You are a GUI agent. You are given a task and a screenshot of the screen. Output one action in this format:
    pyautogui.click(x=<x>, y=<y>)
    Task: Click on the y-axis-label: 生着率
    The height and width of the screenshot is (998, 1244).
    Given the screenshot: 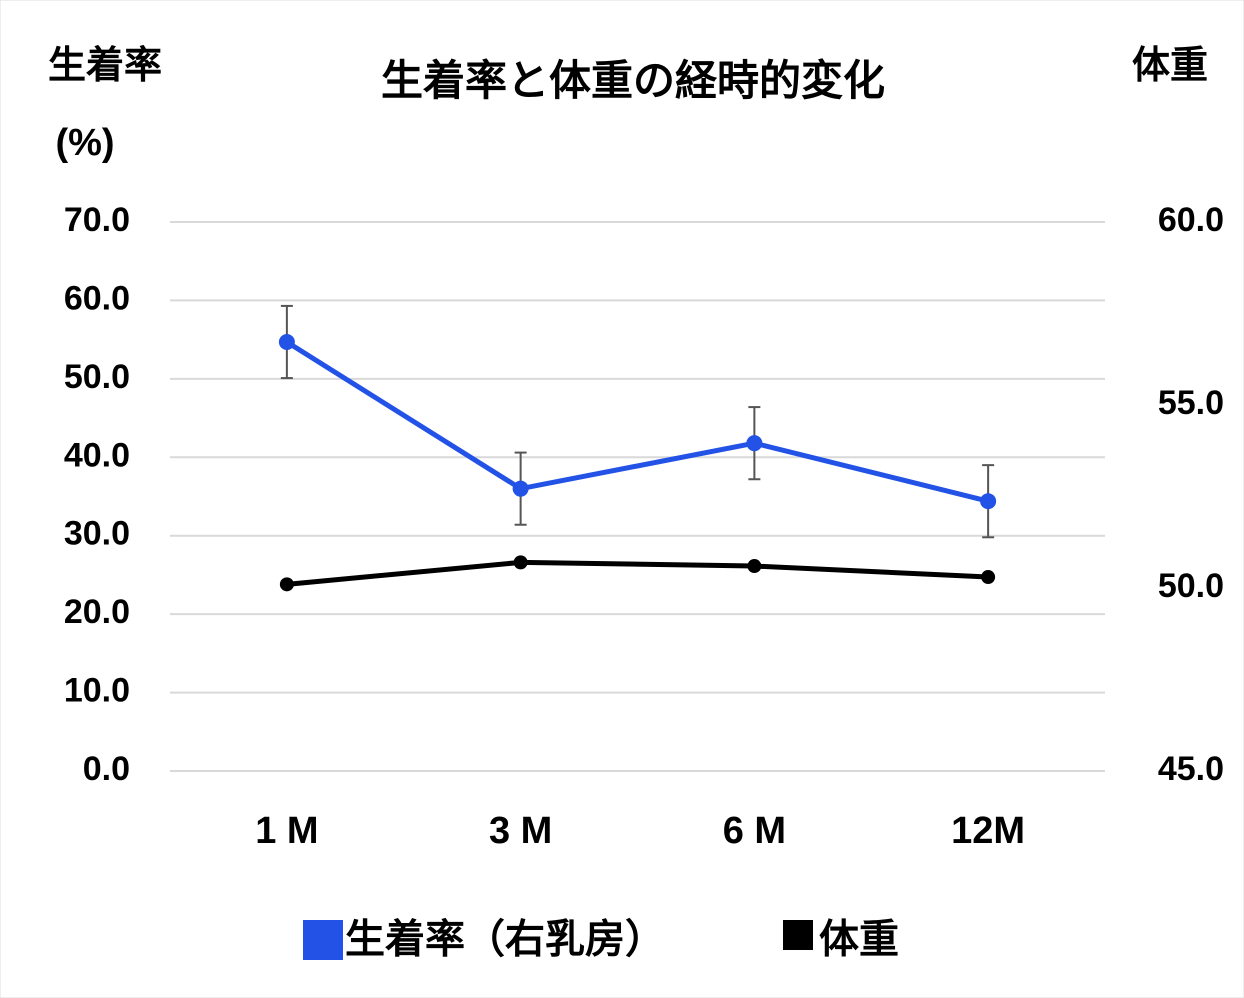 What is the action you would take?
    pyautogui.click(x=105, y=66)
    